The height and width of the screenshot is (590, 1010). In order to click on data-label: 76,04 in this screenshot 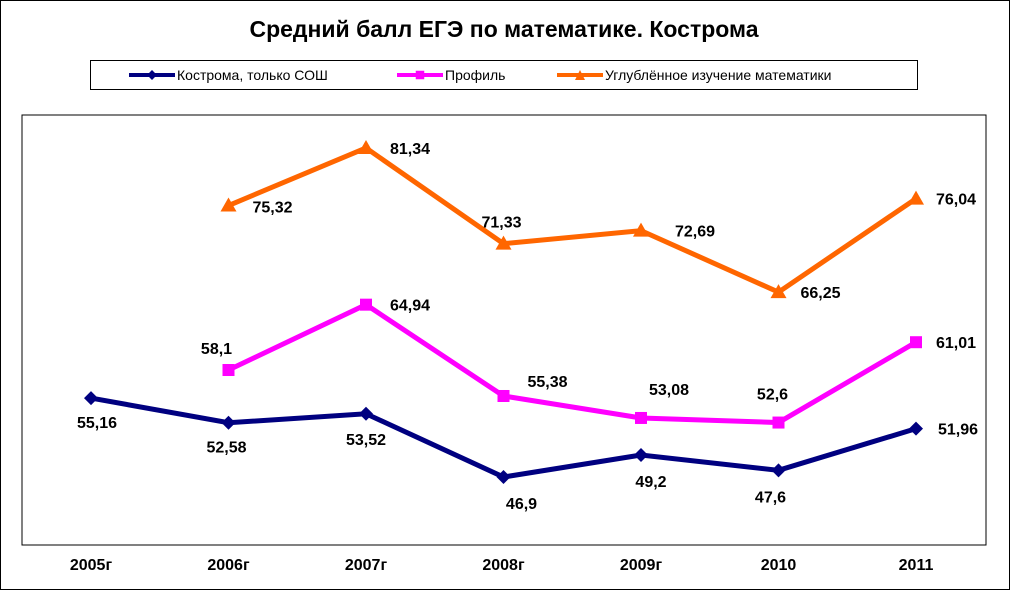, I will do `click(956, 200)`.